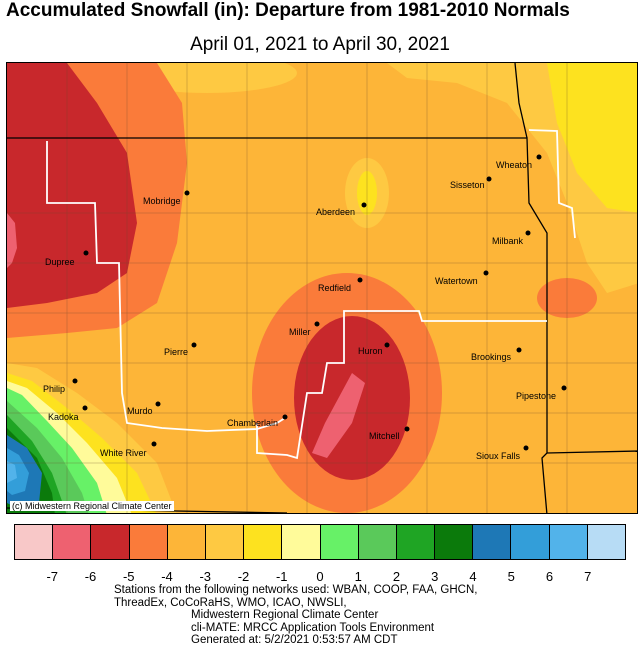 The width and height of the screenshot is (640, 647). Describe the element at coordinates (396, 576) in the screenshot. I see `legend-tick: 2` at that location.